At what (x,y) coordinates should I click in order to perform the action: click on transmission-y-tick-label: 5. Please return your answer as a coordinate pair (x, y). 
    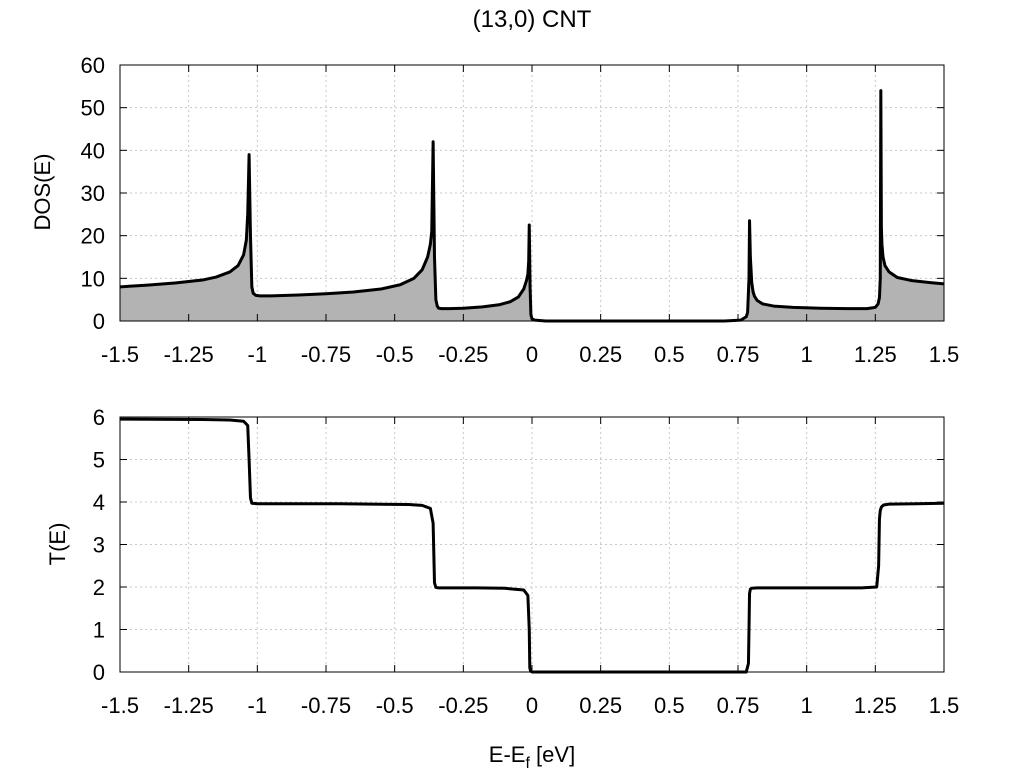
    Looking at the image, I should click on (99, 460).